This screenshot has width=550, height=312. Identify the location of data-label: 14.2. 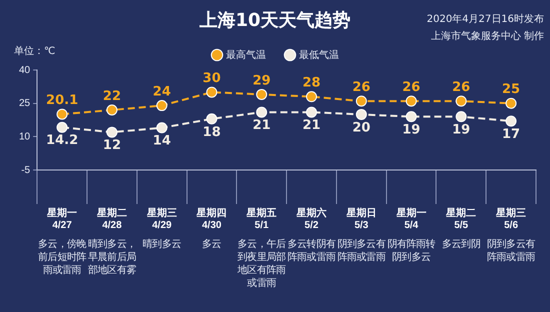
(62, 140).